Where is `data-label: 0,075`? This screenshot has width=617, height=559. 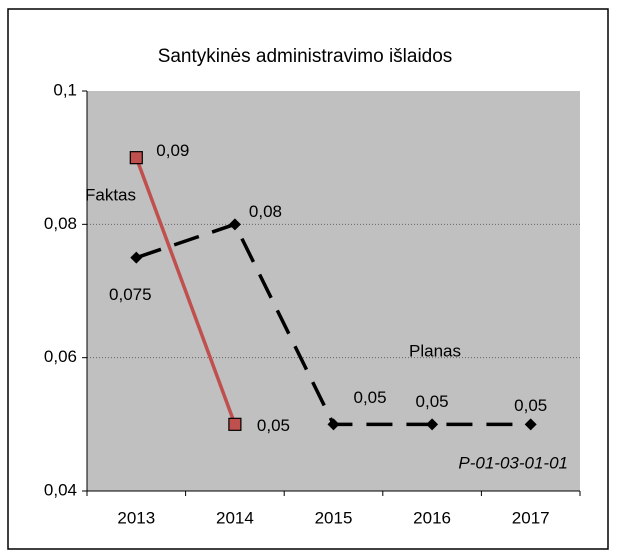
data-label: 0,075 is located at coordinates (130, 294).